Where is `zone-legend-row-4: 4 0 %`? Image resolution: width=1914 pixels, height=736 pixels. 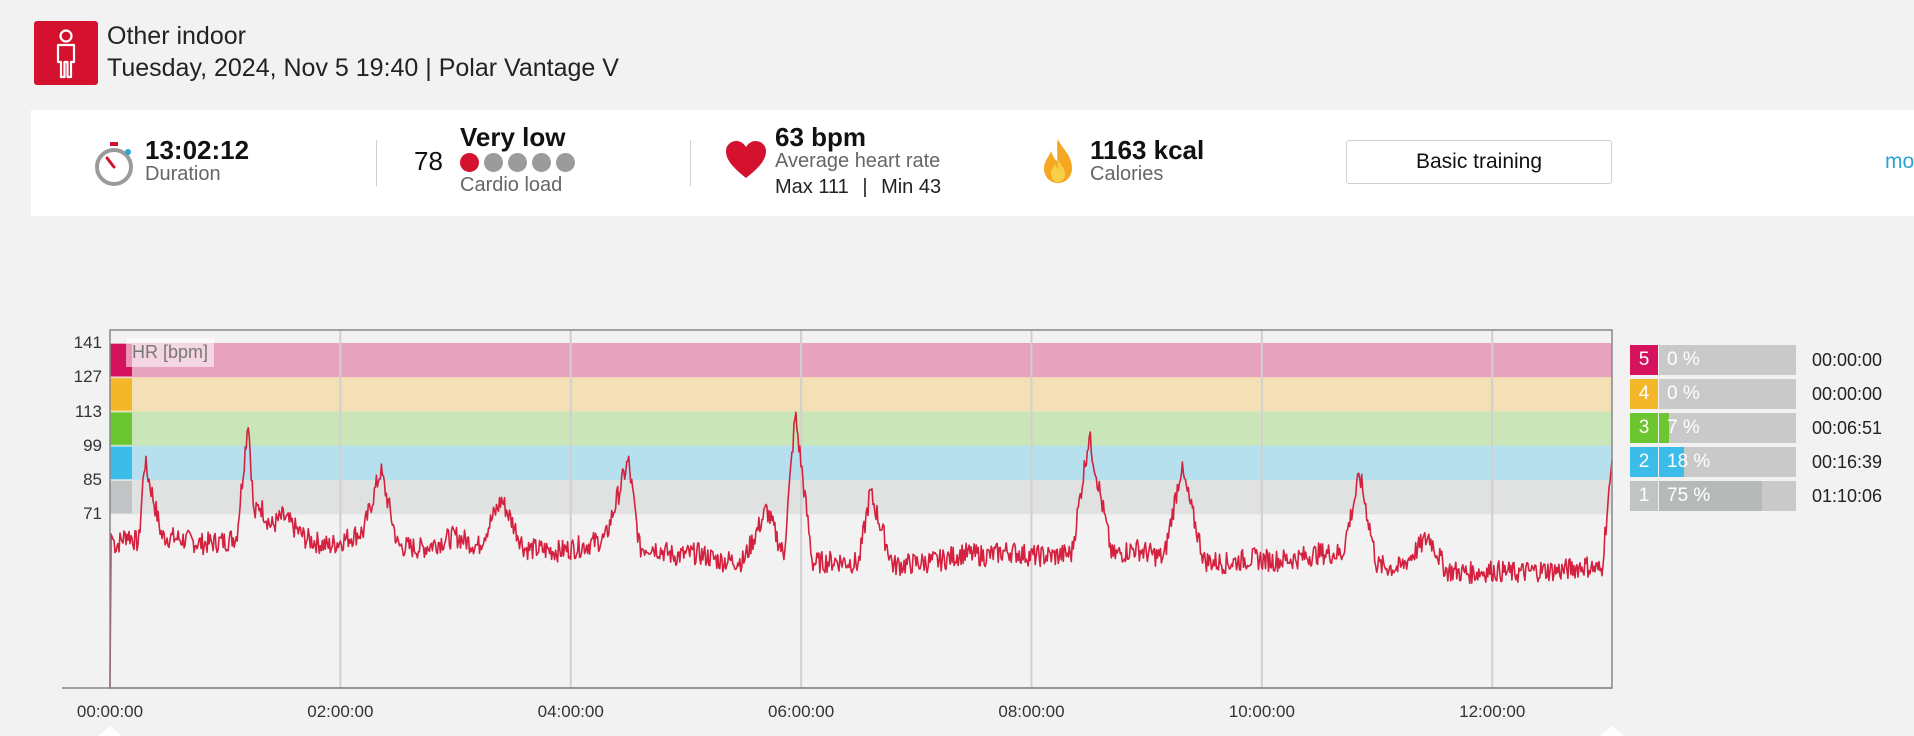
zone-legend-row-4: 4 0 % is located at coordinates (1713, 394).